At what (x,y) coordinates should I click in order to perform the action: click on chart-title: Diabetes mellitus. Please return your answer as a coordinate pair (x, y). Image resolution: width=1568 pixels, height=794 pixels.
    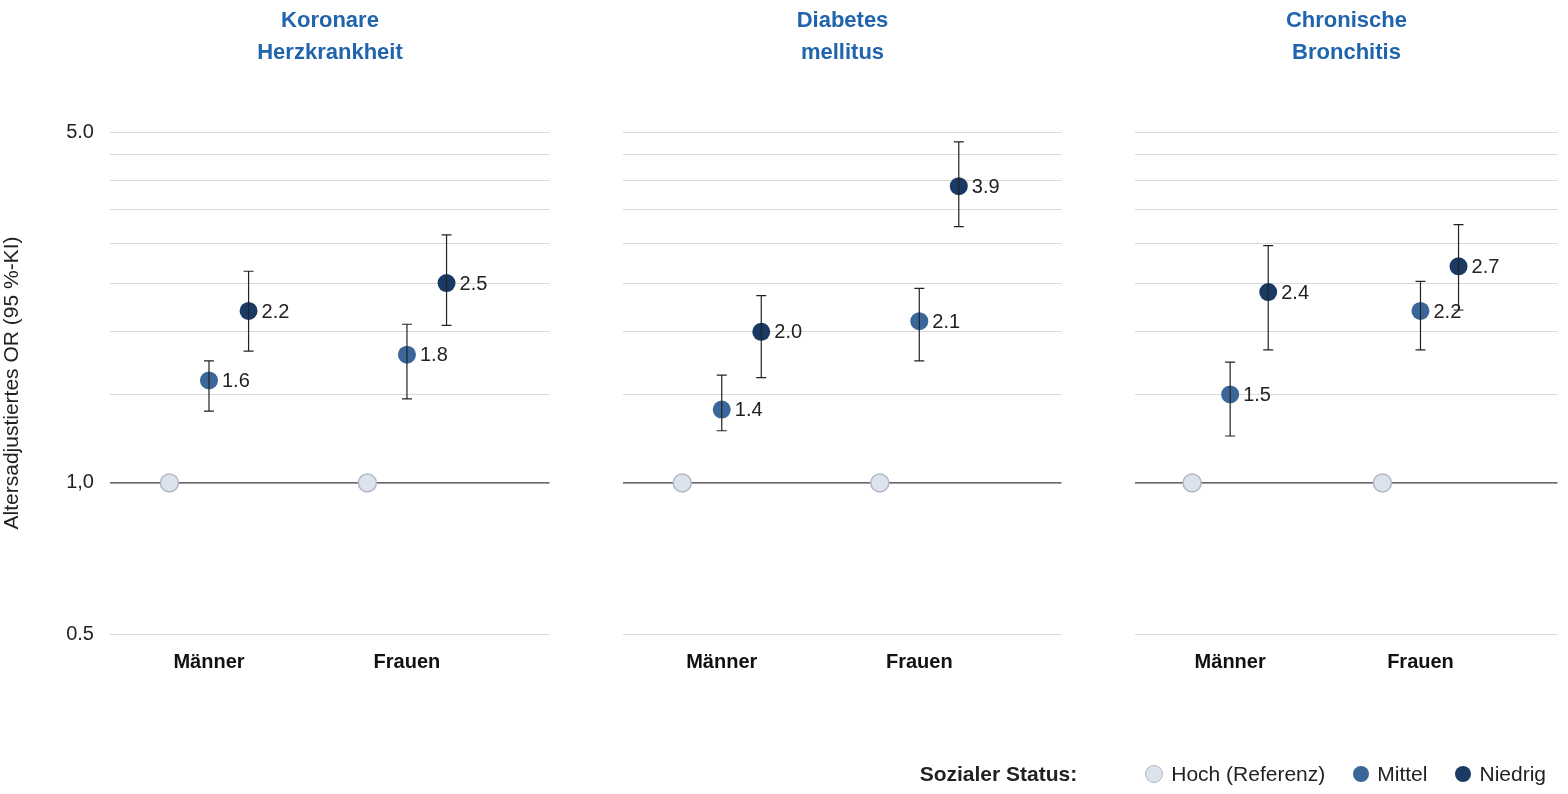
    Looking at the image, I should click on (842, 36).